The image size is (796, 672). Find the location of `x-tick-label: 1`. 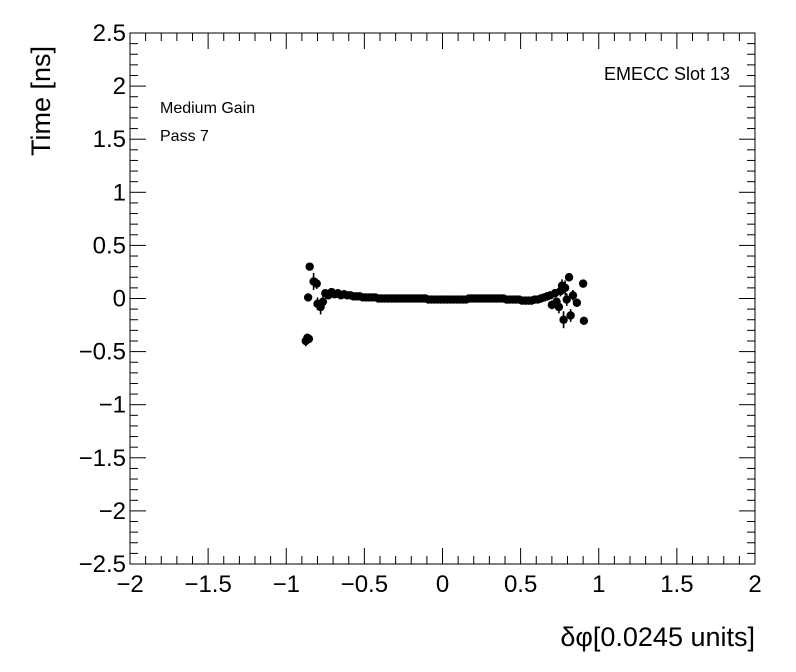

x-tick-label: 1 is located at coordinates (598, 584).